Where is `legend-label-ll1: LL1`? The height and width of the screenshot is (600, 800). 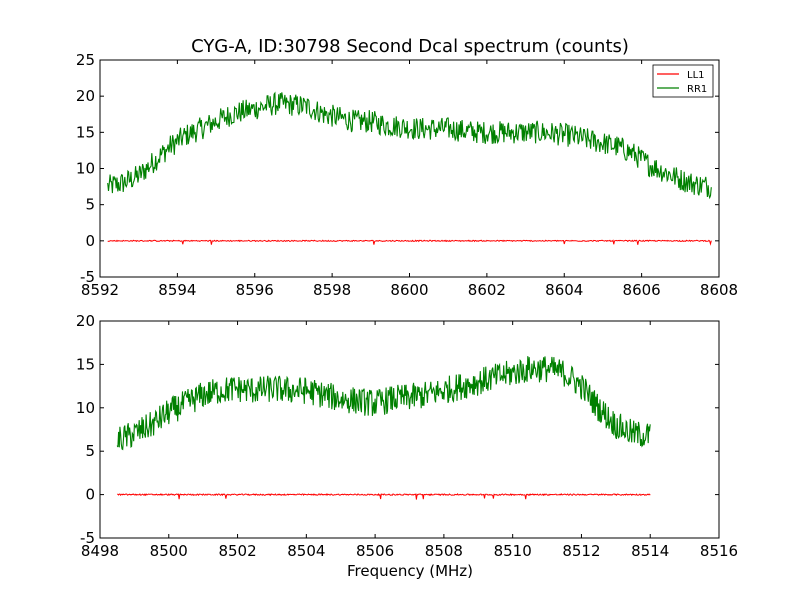 legend-label-ll1: LL1 is located at coordinates (696, 75).